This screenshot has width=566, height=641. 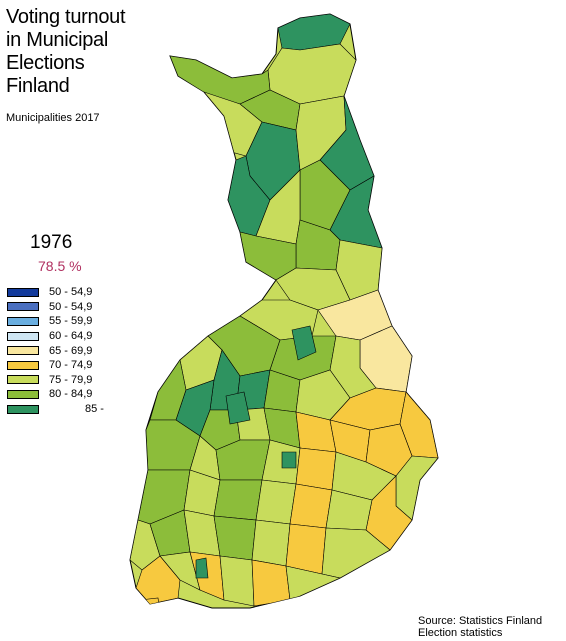 I want to click on legend-label: 75 - 79,9, so click(x=71, y=379).